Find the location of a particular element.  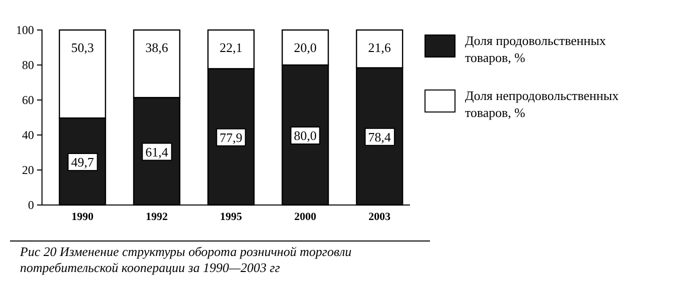

x-tick-label: 1990 is located at coordinates (82, 217).